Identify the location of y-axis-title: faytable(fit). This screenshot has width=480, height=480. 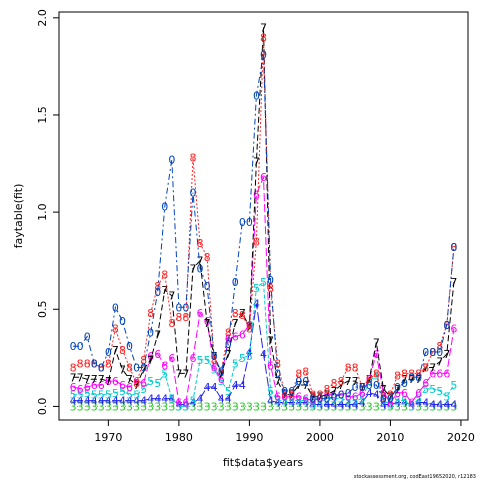
(18, 216).